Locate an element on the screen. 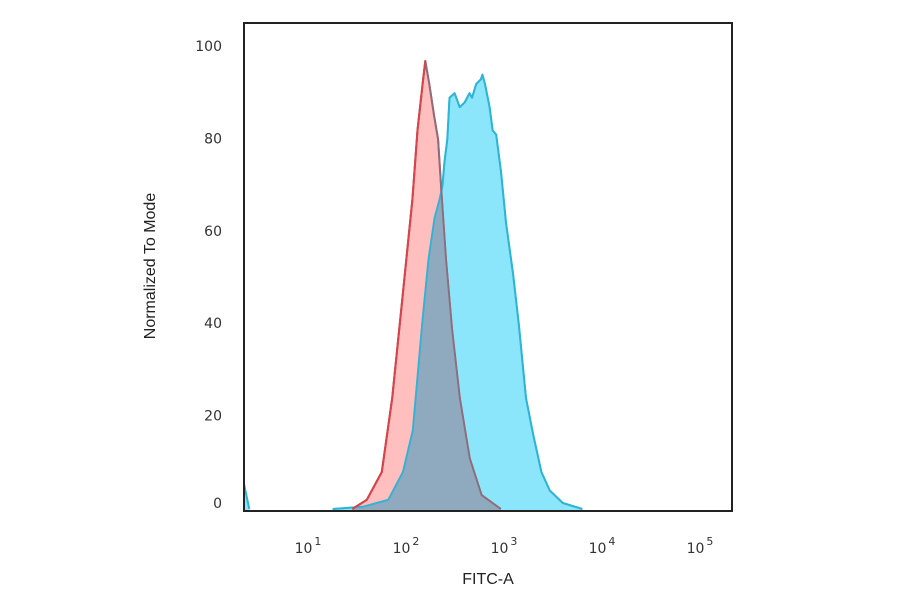 This screenshot has height=594, width=900. x-tick-label: 10 1 is located at coordinates (308, 546).